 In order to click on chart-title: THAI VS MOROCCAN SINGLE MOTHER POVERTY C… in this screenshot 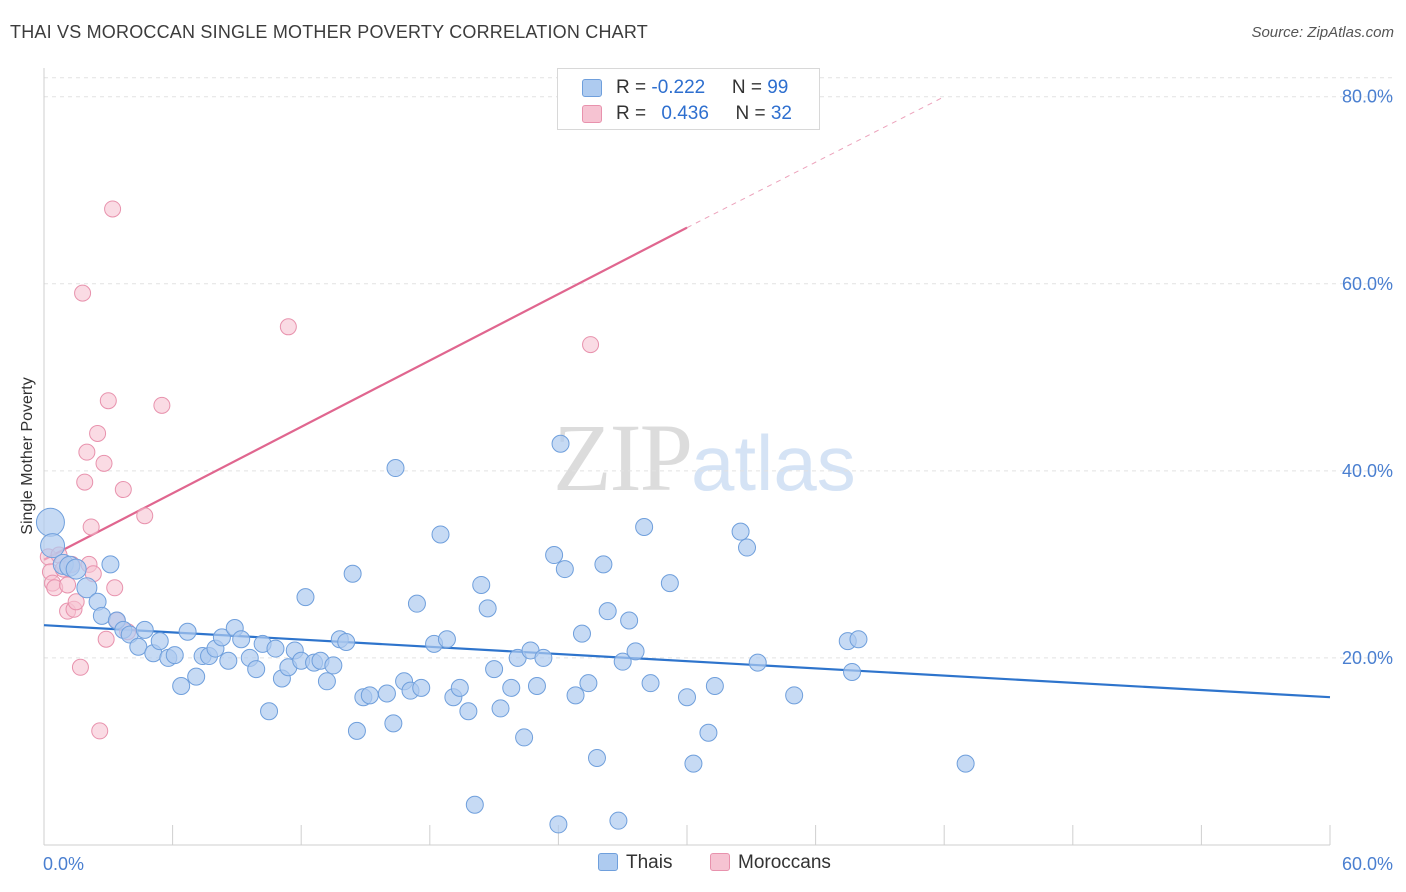, I will do `click(329, 32)`.